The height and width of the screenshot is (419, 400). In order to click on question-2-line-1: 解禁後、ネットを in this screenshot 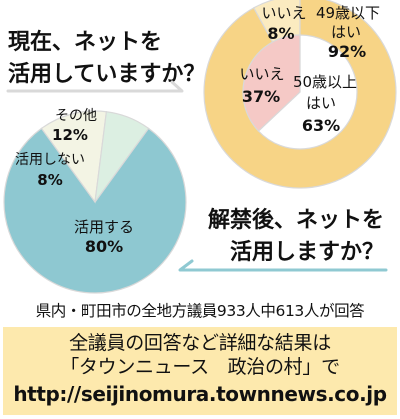, I will do `click(296, 220)`.